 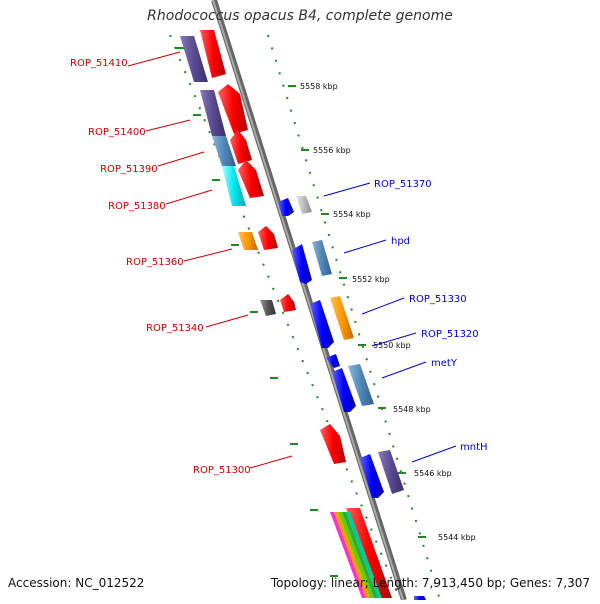 I want to click on gene-label-left: ROP_51360, so click(x=155, y=262).